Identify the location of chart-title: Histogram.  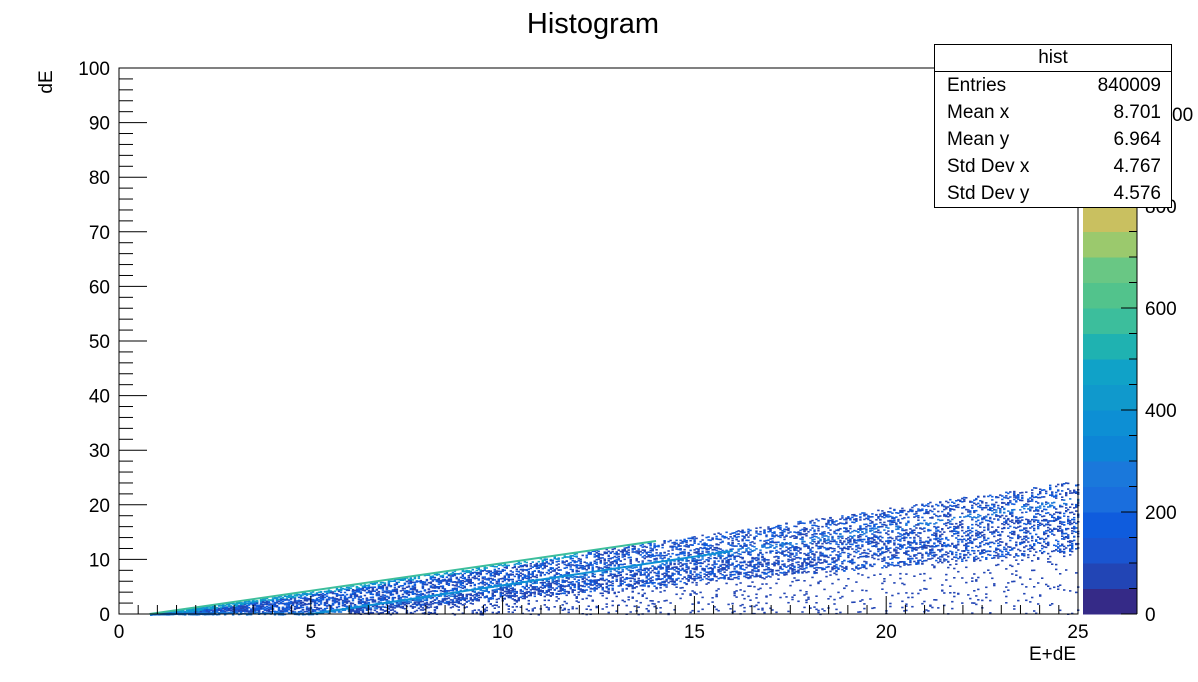
(593, 24).